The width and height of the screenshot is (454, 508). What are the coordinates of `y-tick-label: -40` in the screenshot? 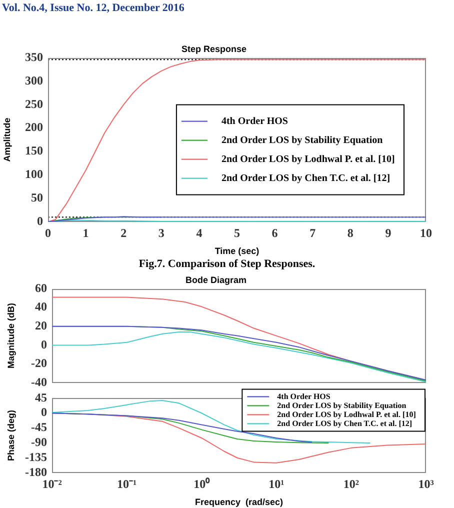 It's located at (39, 381).